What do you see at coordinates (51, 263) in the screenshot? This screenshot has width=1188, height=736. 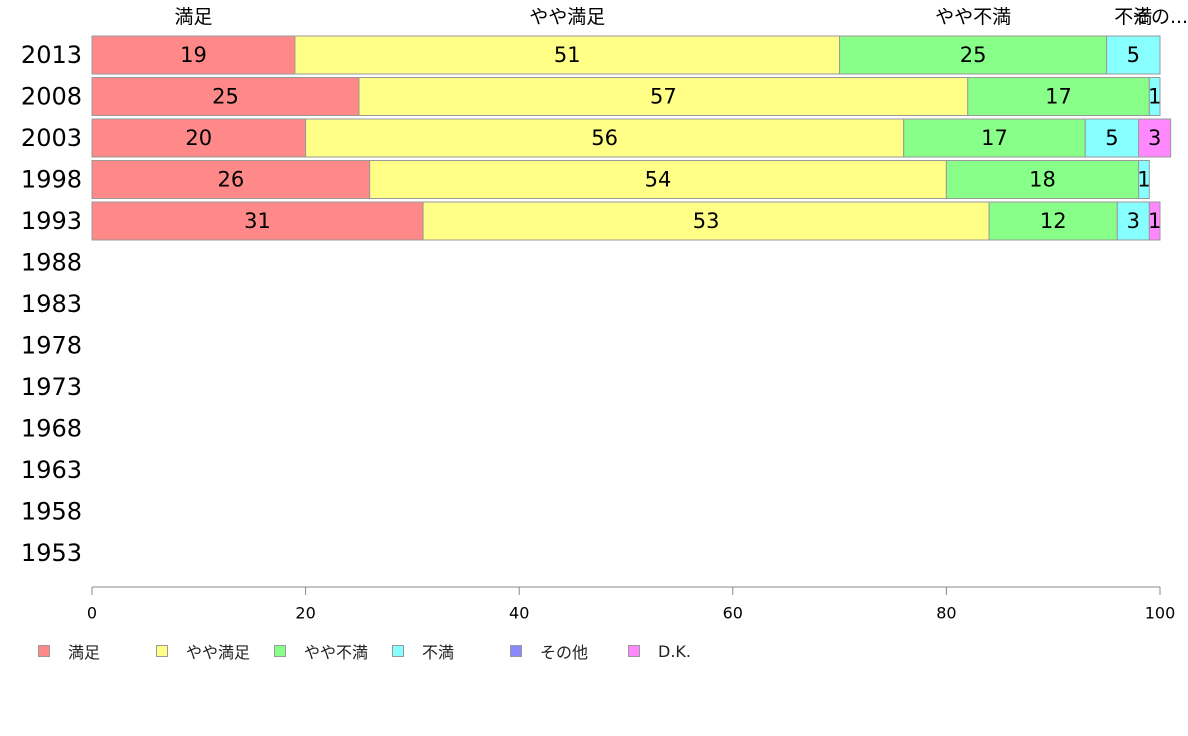 I see `y-tick-label: 1988` at bounding box center [51, 263].